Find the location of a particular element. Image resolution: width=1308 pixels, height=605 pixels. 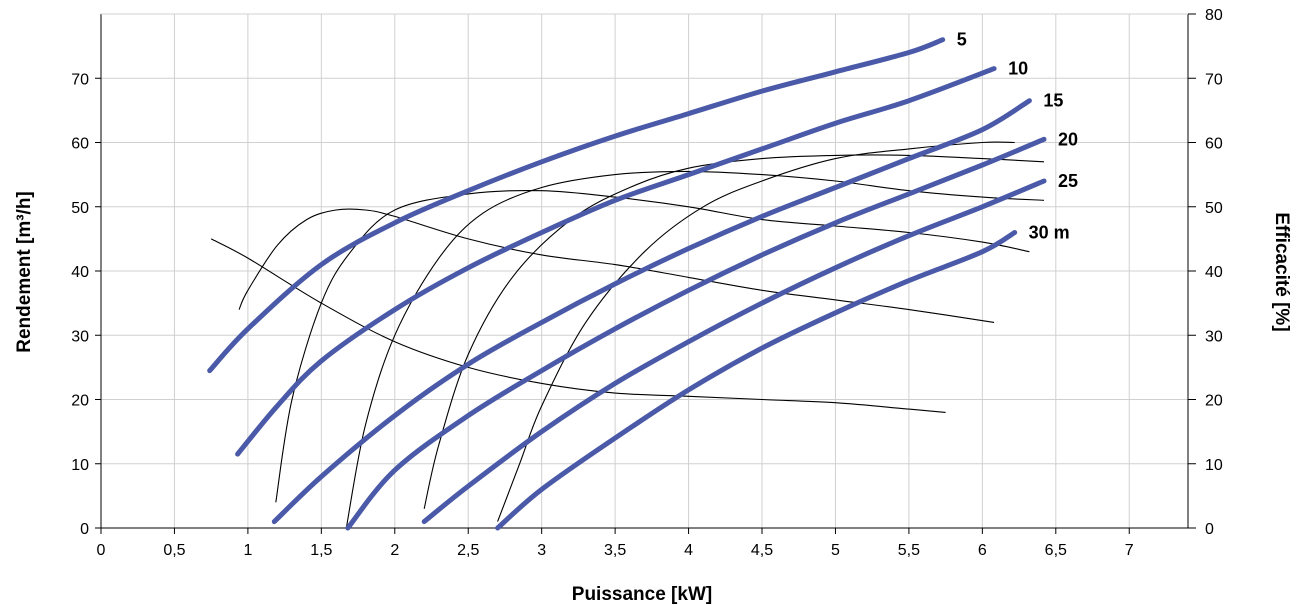

y-tick-label: 50 is located at coordinates (80, 208).